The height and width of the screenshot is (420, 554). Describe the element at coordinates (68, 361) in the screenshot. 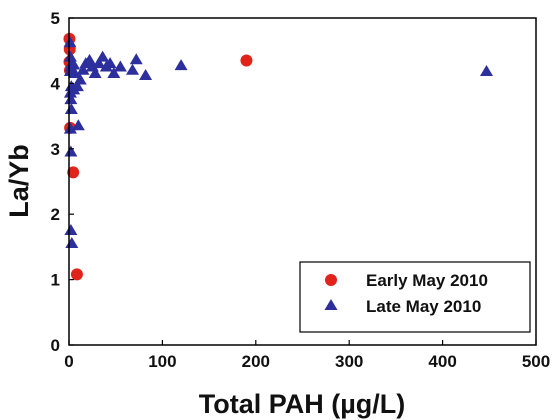

I see `x-tick-label: 0` at that location.